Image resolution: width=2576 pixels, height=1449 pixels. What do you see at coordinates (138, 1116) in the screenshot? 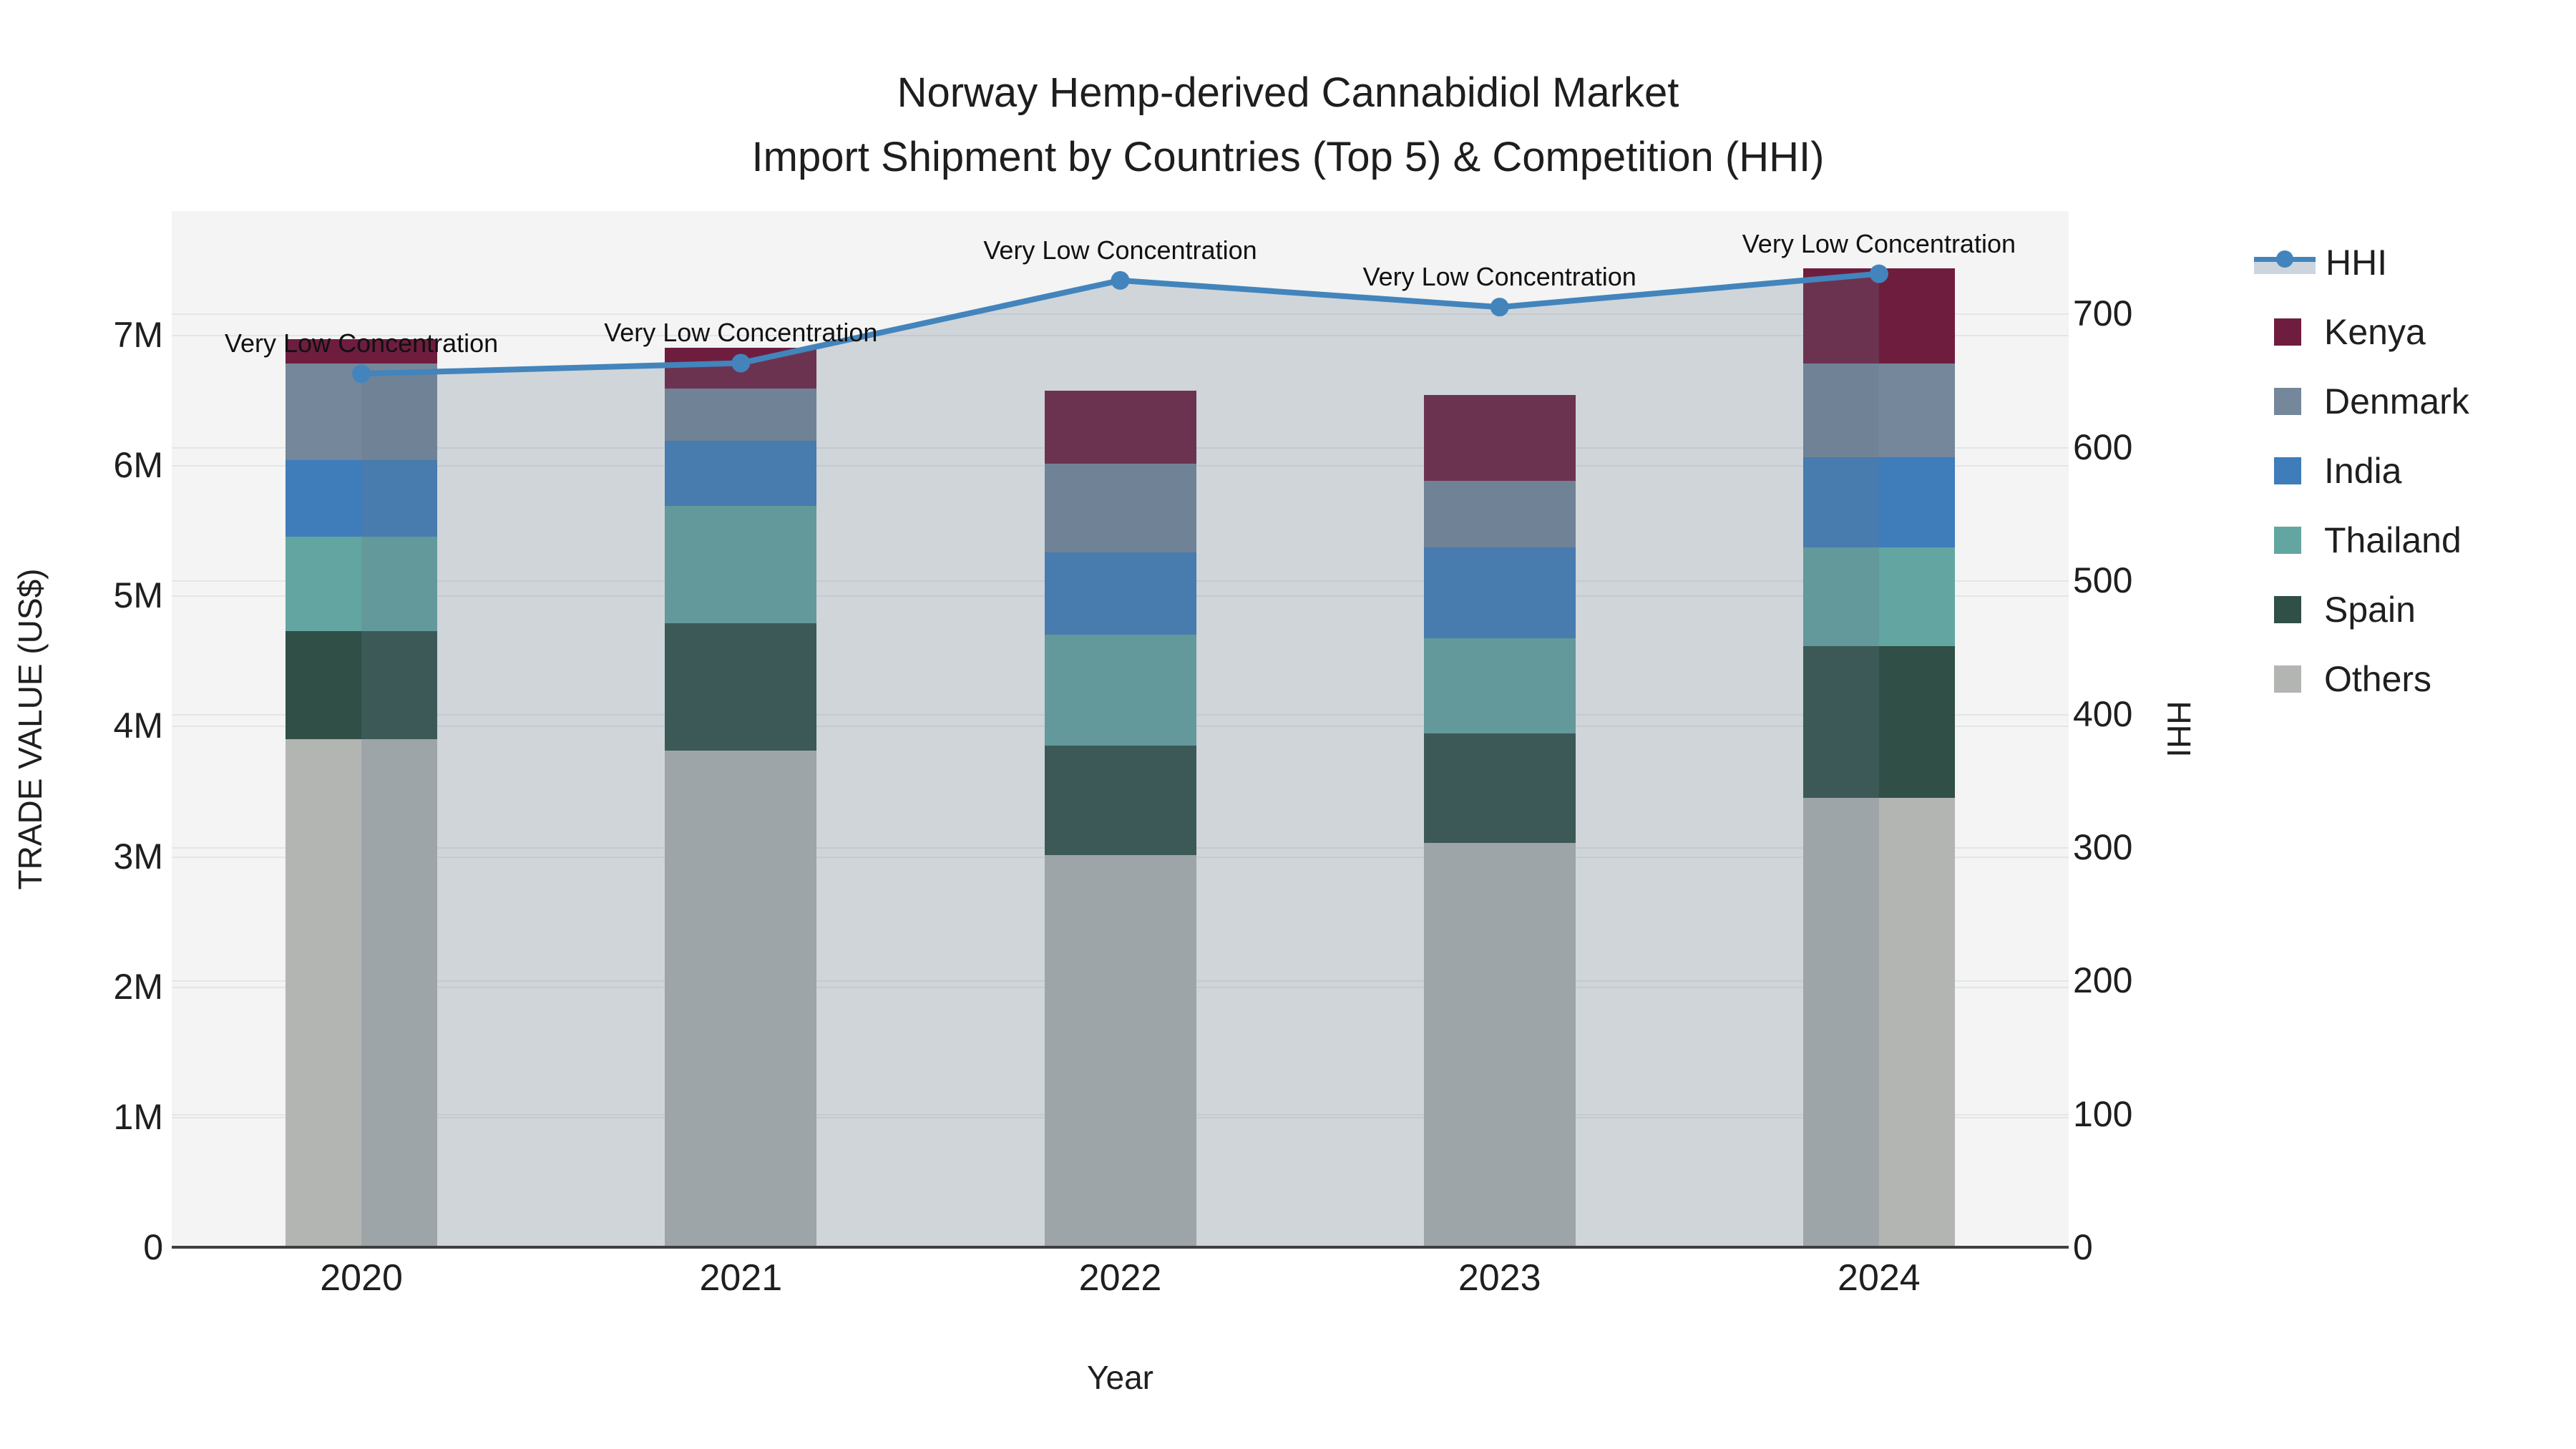
I see `y-left-tick-1M: 1M` at bounding box center [138, 1116].